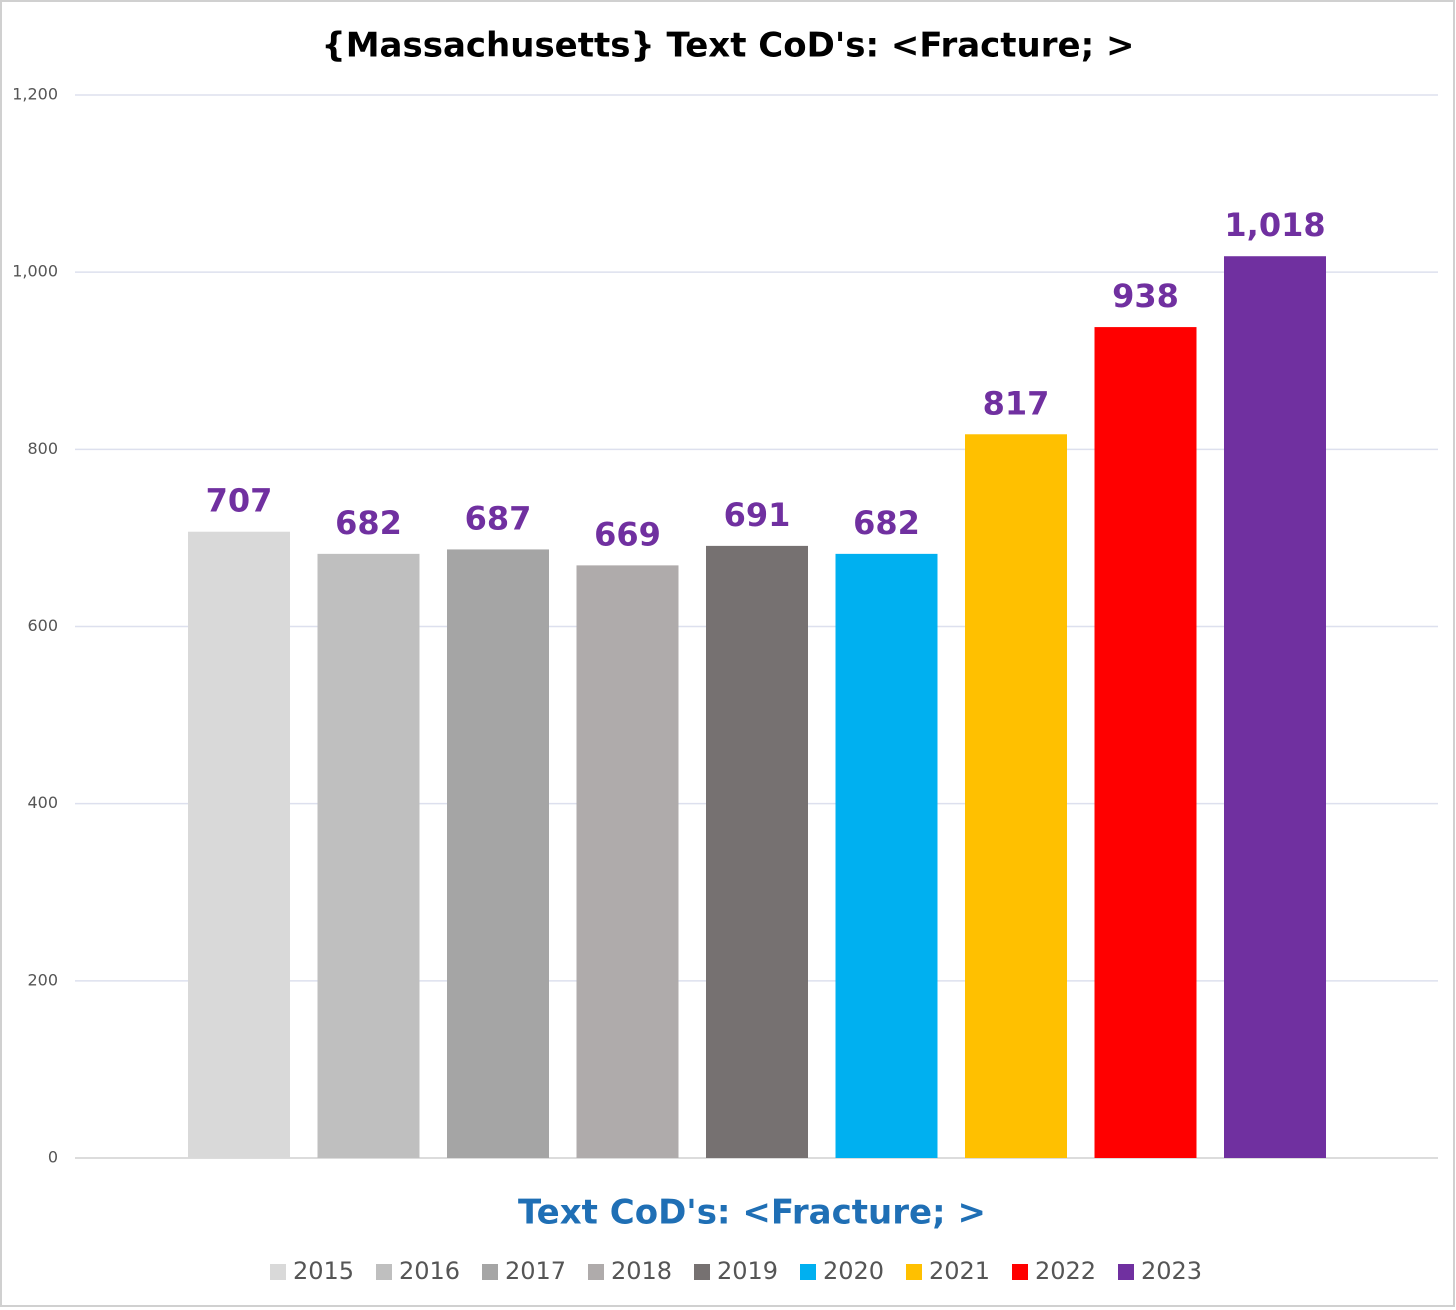  I want to click on data-label: 938, so click(1145, 296).